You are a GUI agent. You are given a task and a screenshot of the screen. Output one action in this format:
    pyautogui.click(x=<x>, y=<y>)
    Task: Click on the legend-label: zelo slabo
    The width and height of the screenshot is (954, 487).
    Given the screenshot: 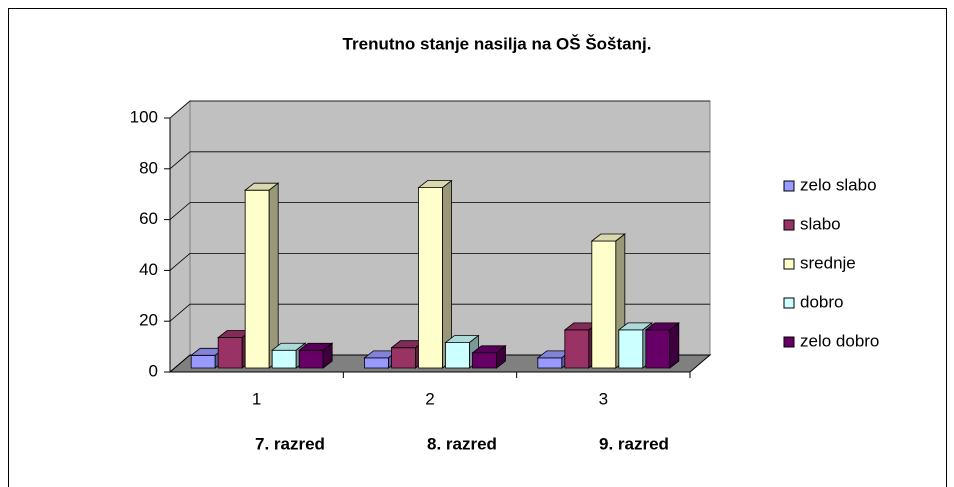 What is the action you would take?
    pyautogui.click(x=838, y=184)
    